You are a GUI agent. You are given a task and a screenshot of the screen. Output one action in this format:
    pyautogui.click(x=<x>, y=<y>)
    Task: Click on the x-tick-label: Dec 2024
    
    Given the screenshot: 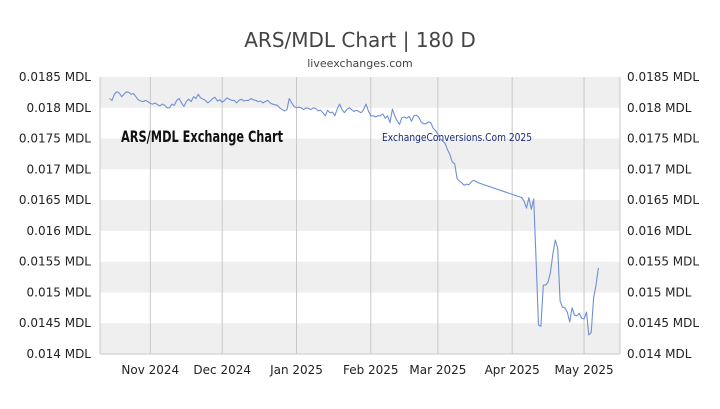 What is the action you would take?
    pyautogui.click(x=222, y=370)
    